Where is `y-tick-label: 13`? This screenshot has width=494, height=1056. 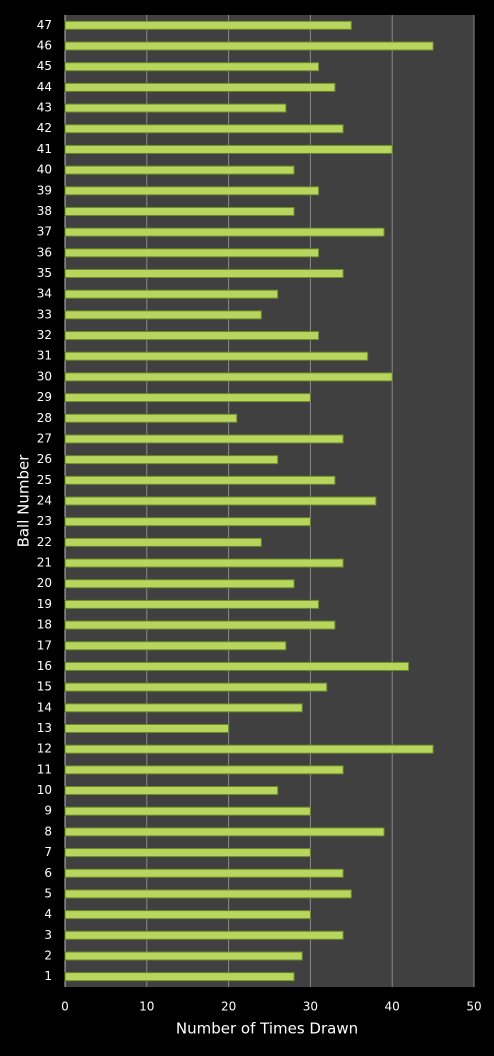
y-tick-label: 13 is located at coordinates (44, 728).